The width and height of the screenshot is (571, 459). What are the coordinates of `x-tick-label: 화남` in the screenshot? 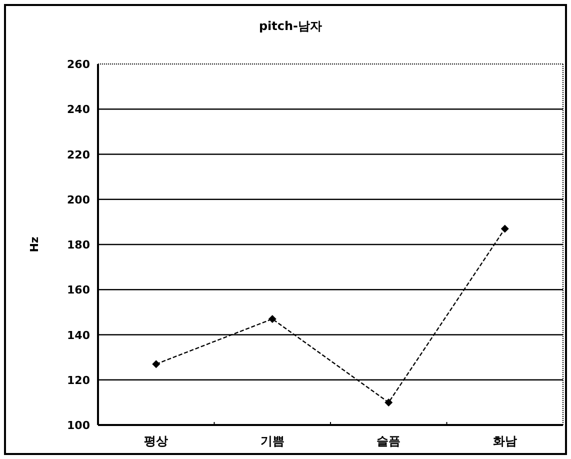 It's located at (504, 441).